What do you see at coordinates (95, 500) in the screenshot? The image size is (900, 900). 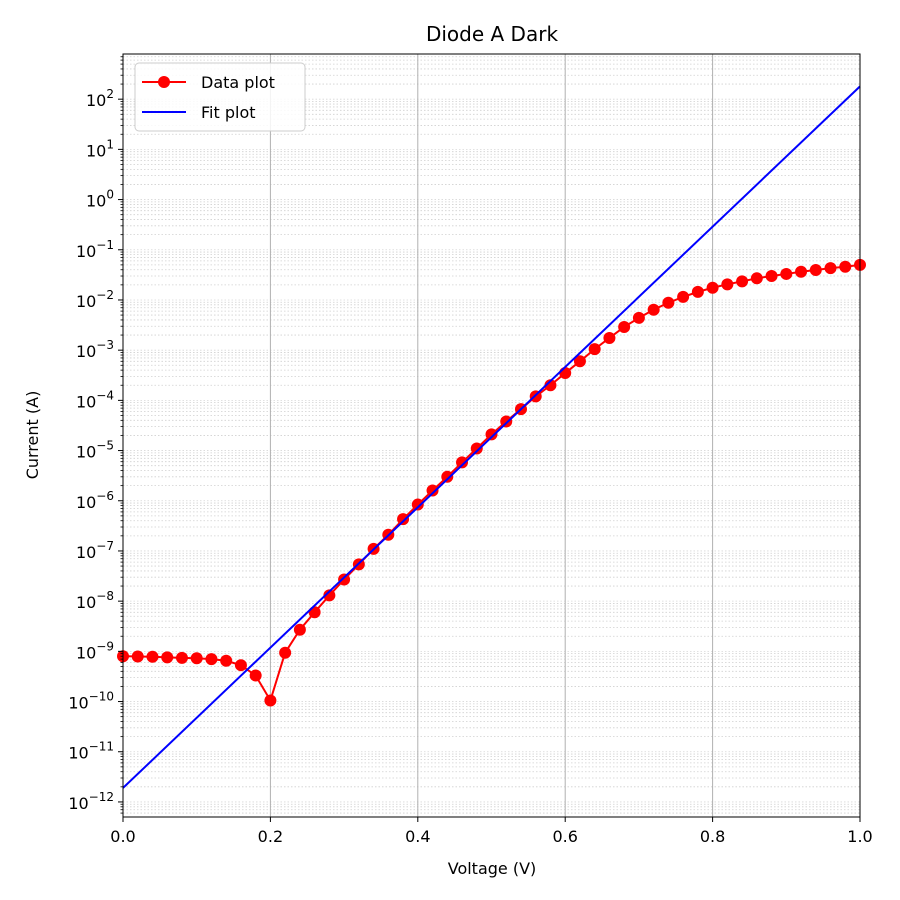 I see `y-tick-label: 10⁻⁶` at bounding box center [95, 500].